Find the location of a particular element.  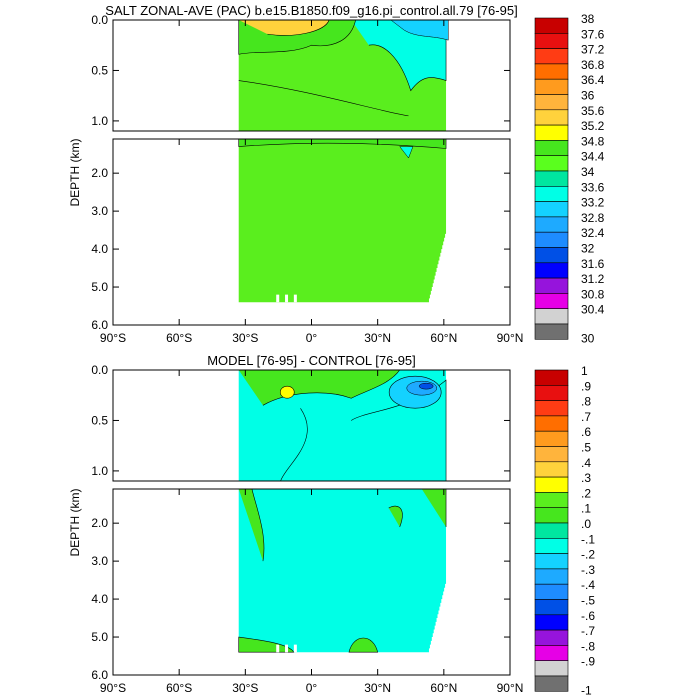

x-tick-label: 30°S is located at coordinates (245, 688).